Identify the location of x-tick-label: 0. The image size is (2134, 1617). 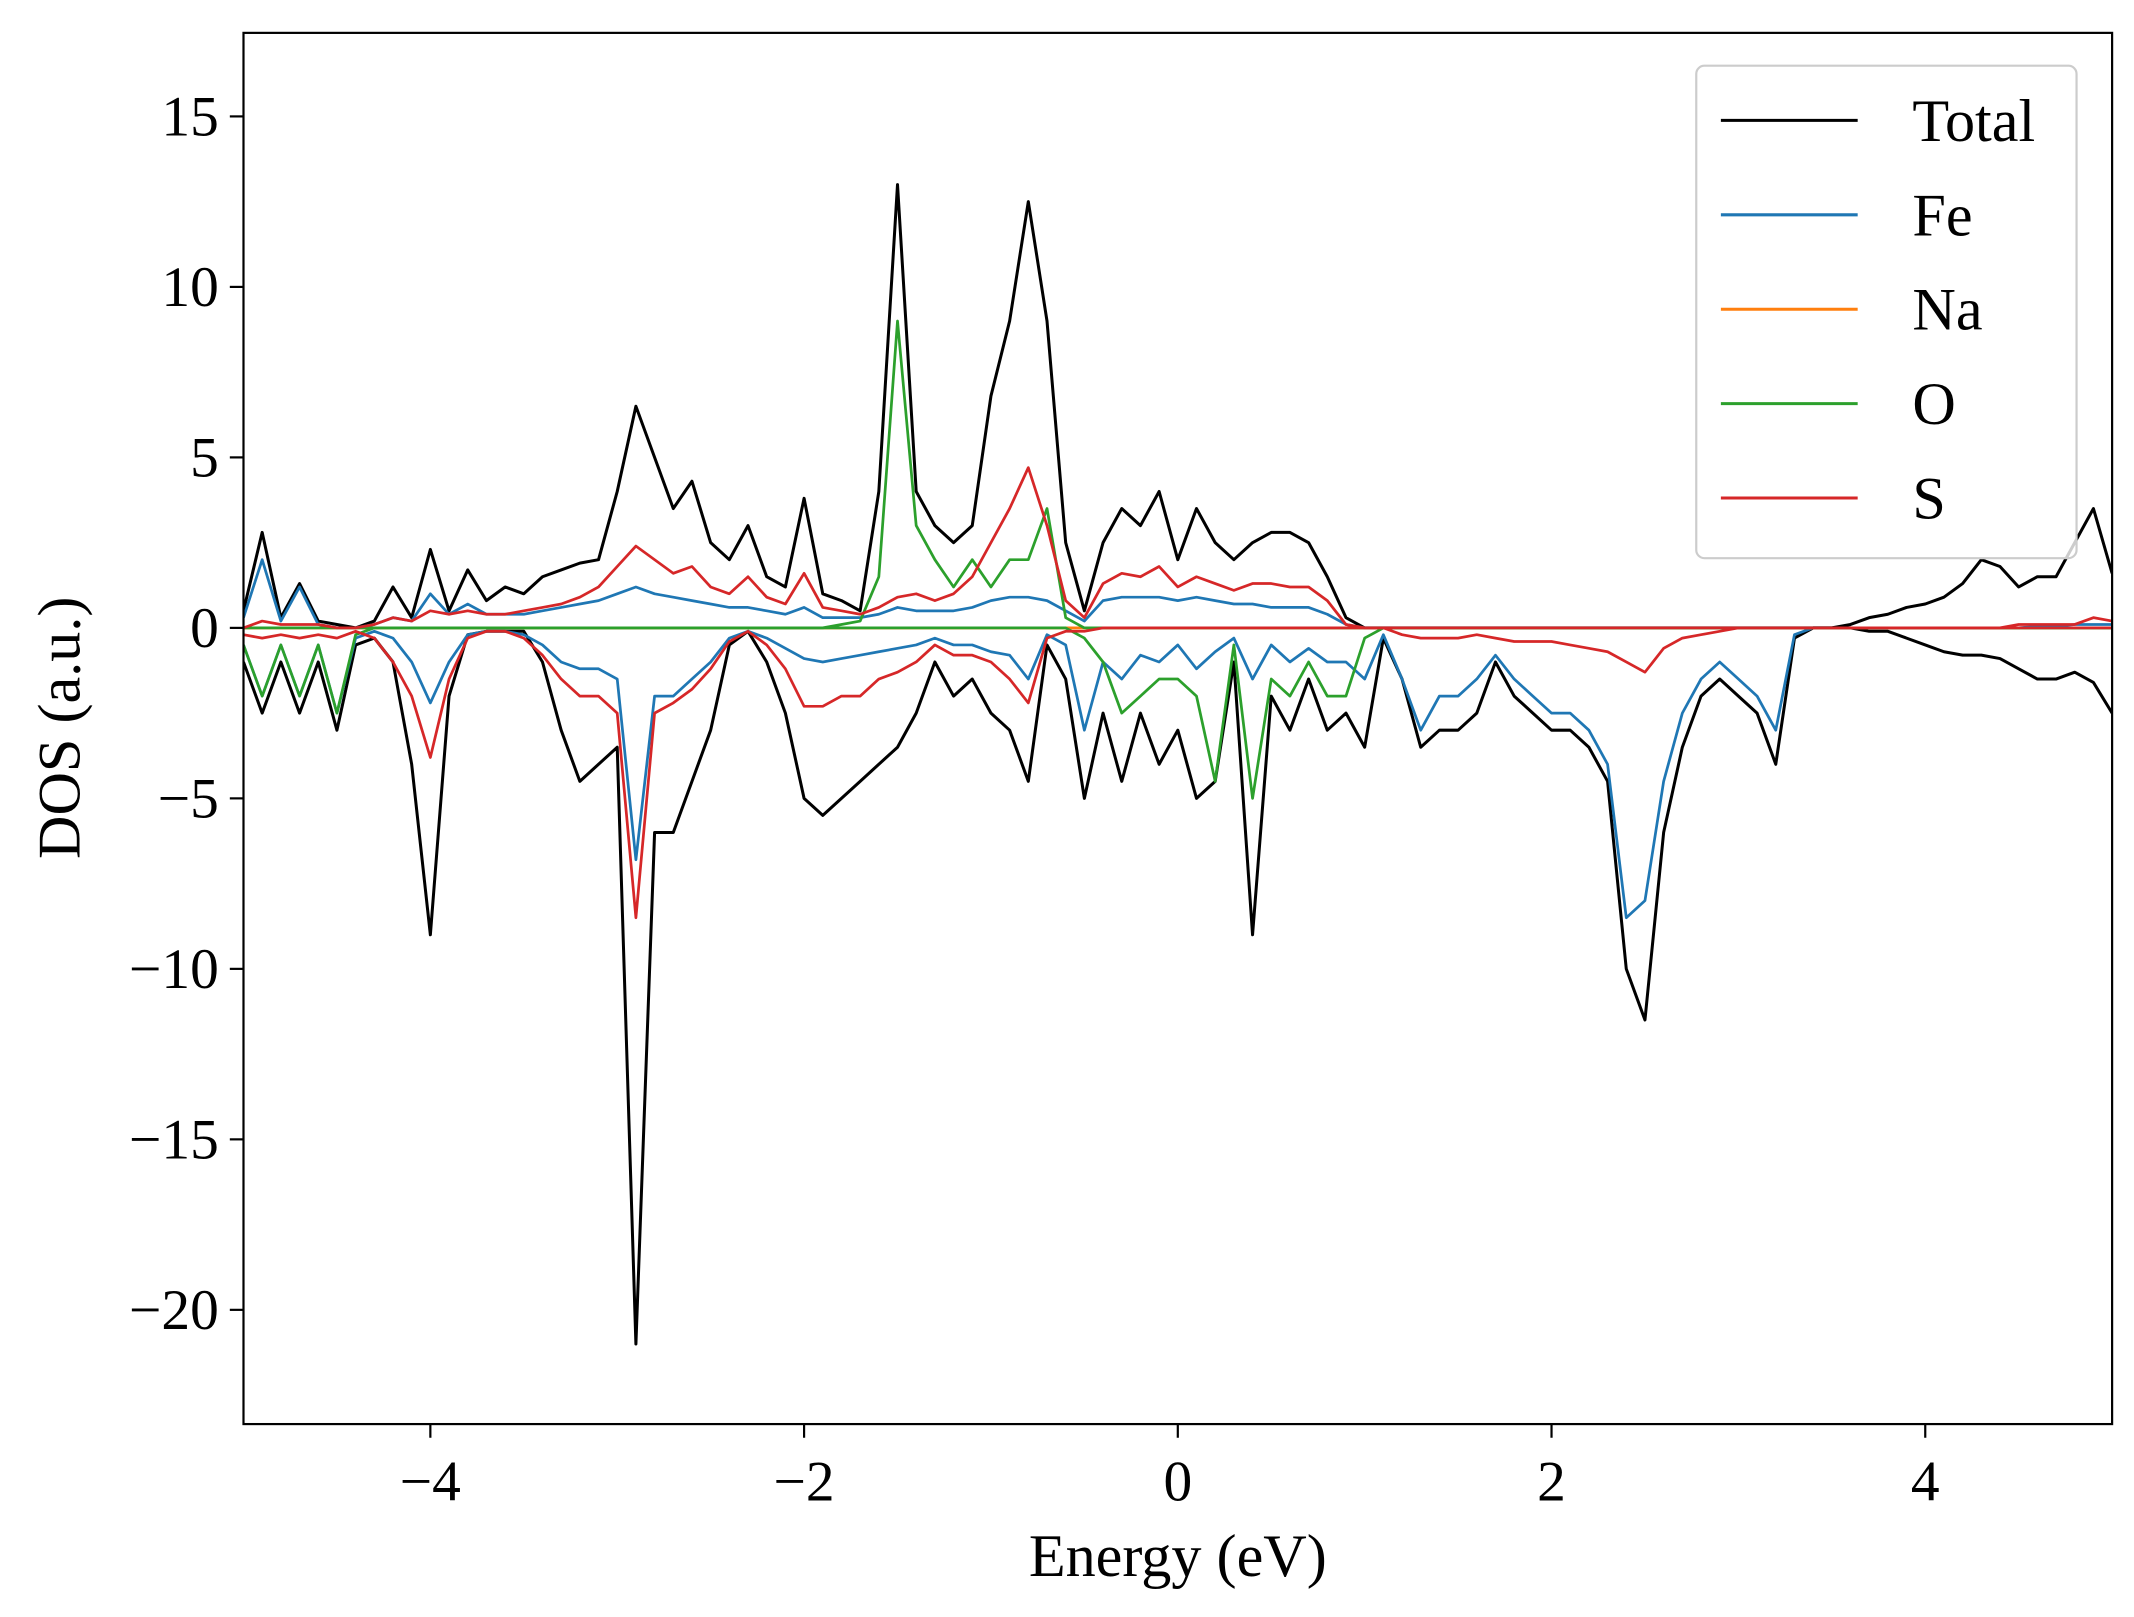
(1177, 1482).